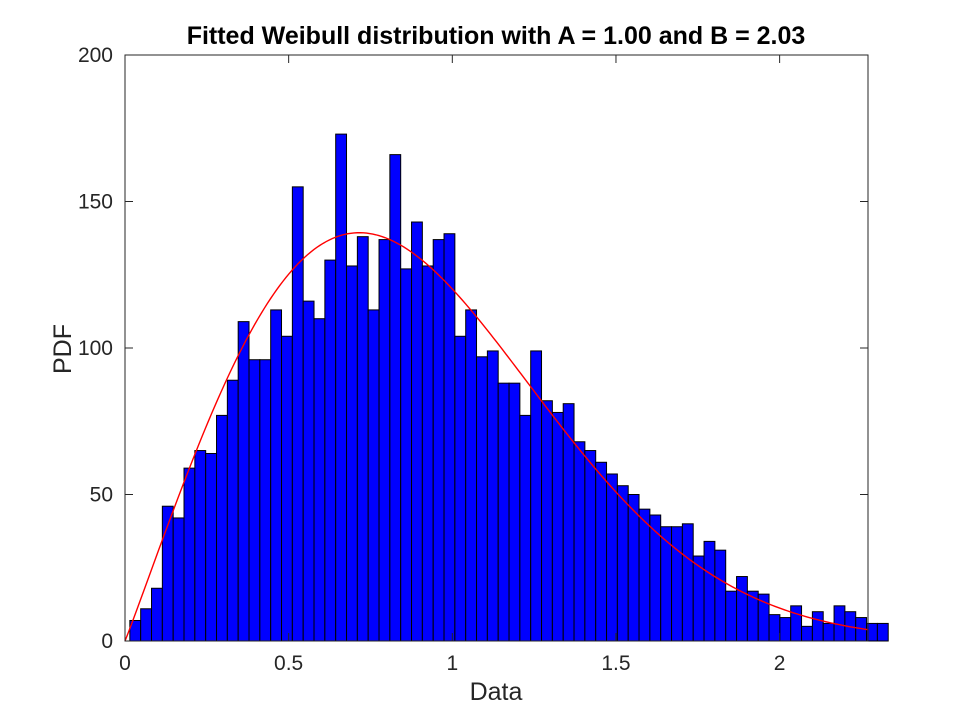  Describe the element at coordinates (101, 495) in the screenshot. I see `y-tick-label: 50` at that location.